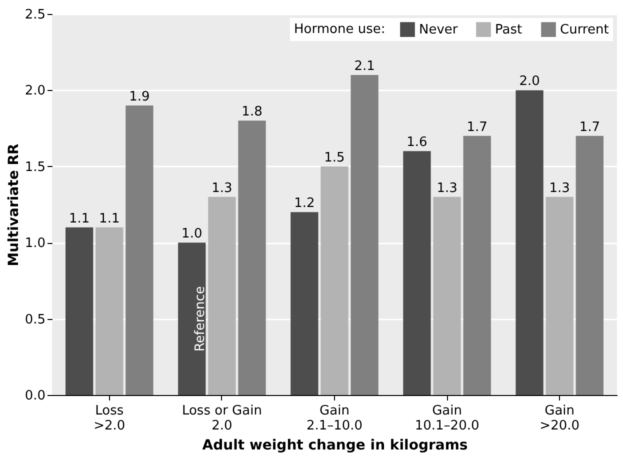 The height and width of the screenshot is (456, 623). Describe the element at coordinates (252, 112) in the screenshot. I see `data-label: 1.8` at that location.